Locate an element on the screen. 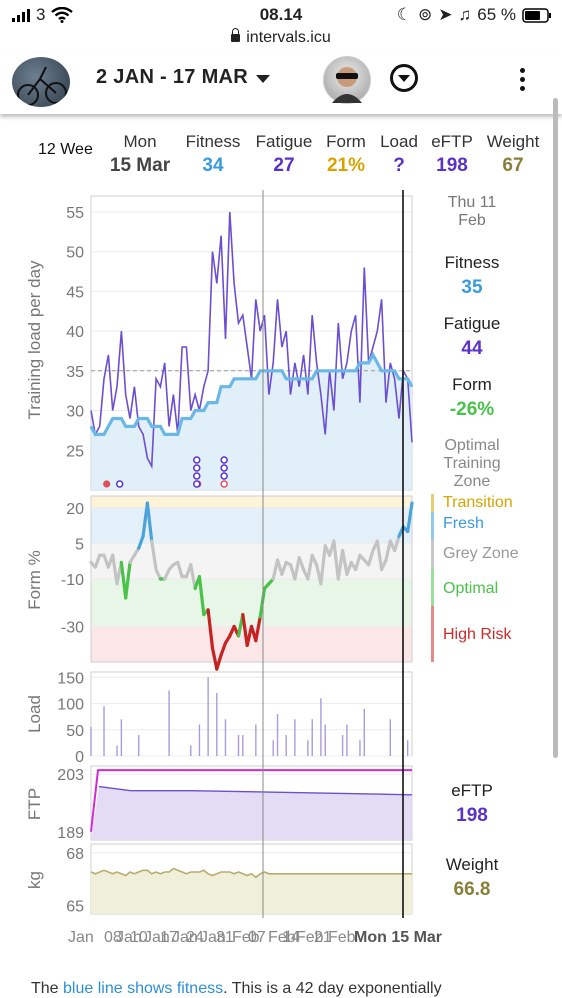 Image resolution: width=562 pixels, height=998 pixels. load-chart-tick-label: 50 is located at coordinates (75, 253).